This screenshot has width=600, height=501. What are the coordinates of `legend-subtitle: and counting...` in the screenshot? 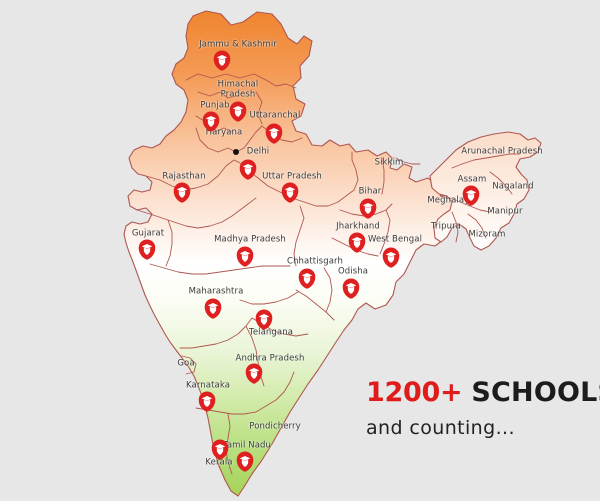 It's located at (440, 428).